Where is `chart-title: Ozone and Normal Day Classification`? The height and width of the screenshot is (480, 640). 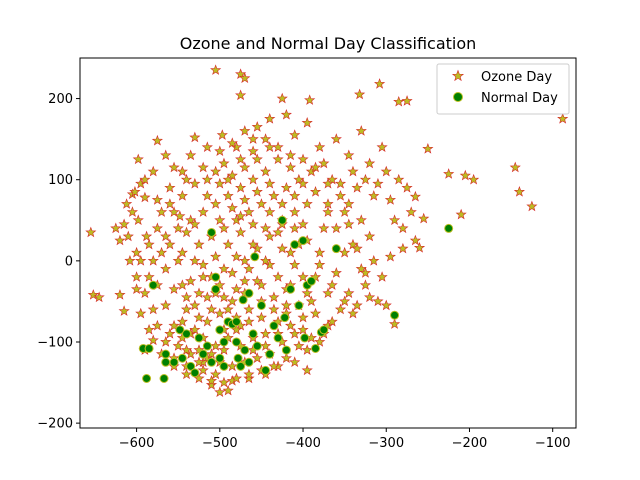 chart-title: Ozone and Normal Day Classification is located at coordinates (328, 43).